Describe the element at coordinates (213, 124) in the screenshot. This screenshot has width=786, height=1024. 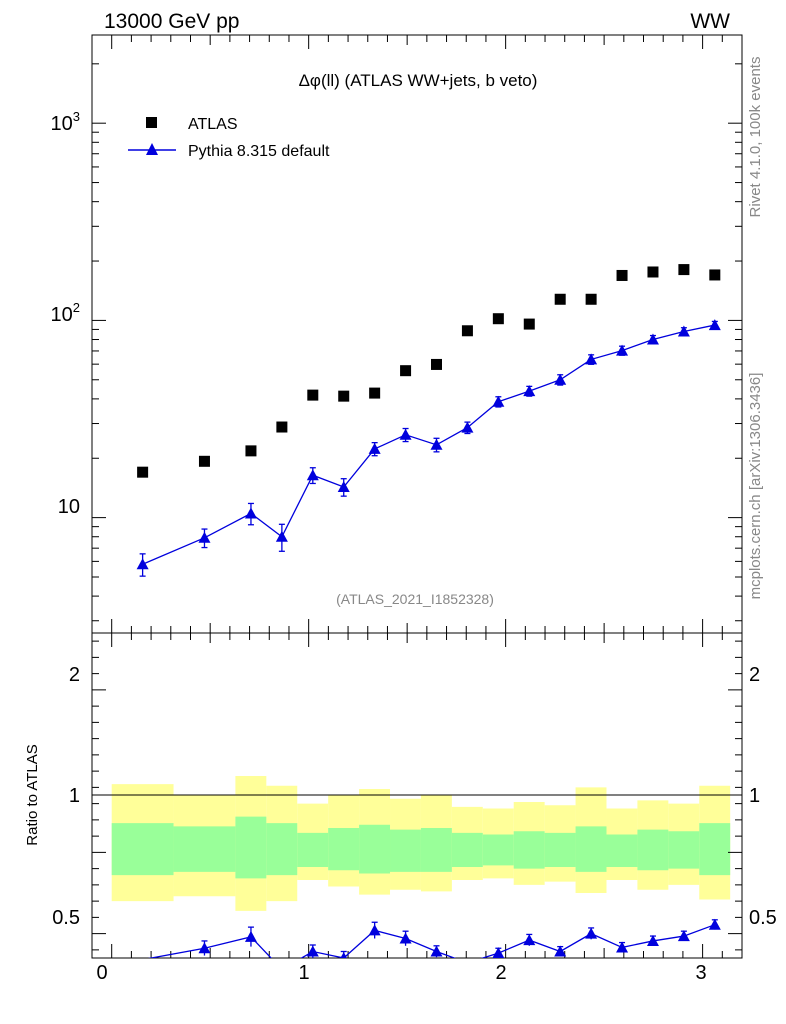
I see `legend-atlas-label: ATLAS` at that location.